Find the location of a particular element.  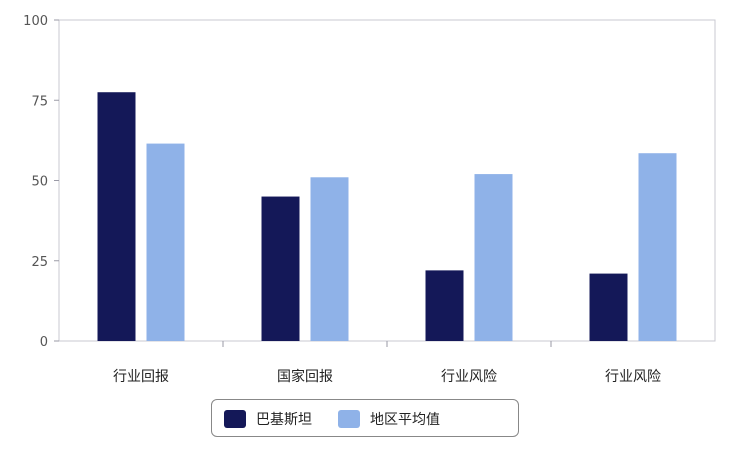

y-tick-label: 100 is located at coordinates (35, 21).